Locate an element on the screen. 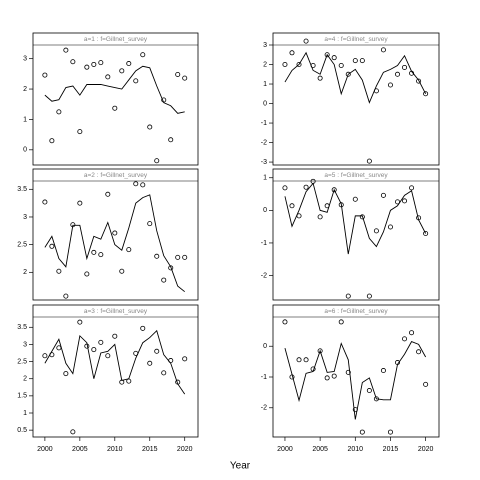  x-axis-label: Year is located at coordinates (240, 466).